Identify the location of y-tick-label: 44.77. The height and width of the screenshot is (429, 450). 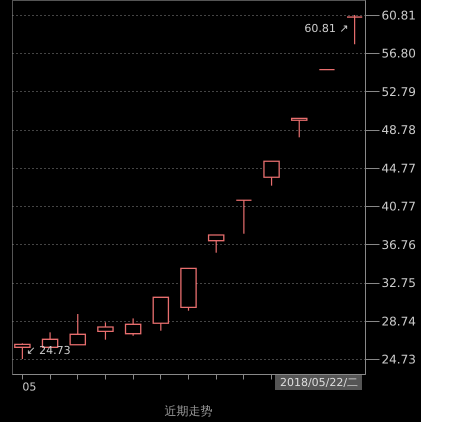
(399, 168).